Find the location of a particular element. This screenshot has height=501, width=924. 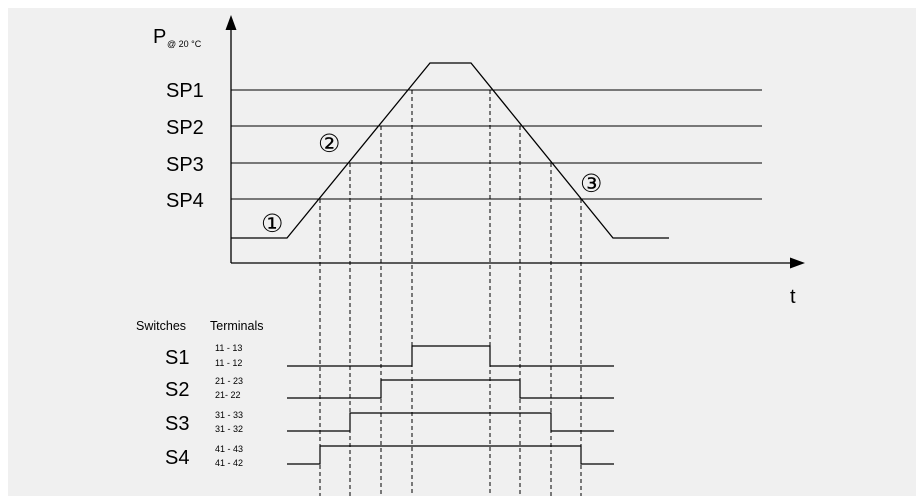

sp3-label: SP3 is located at coordinates (185, 165).